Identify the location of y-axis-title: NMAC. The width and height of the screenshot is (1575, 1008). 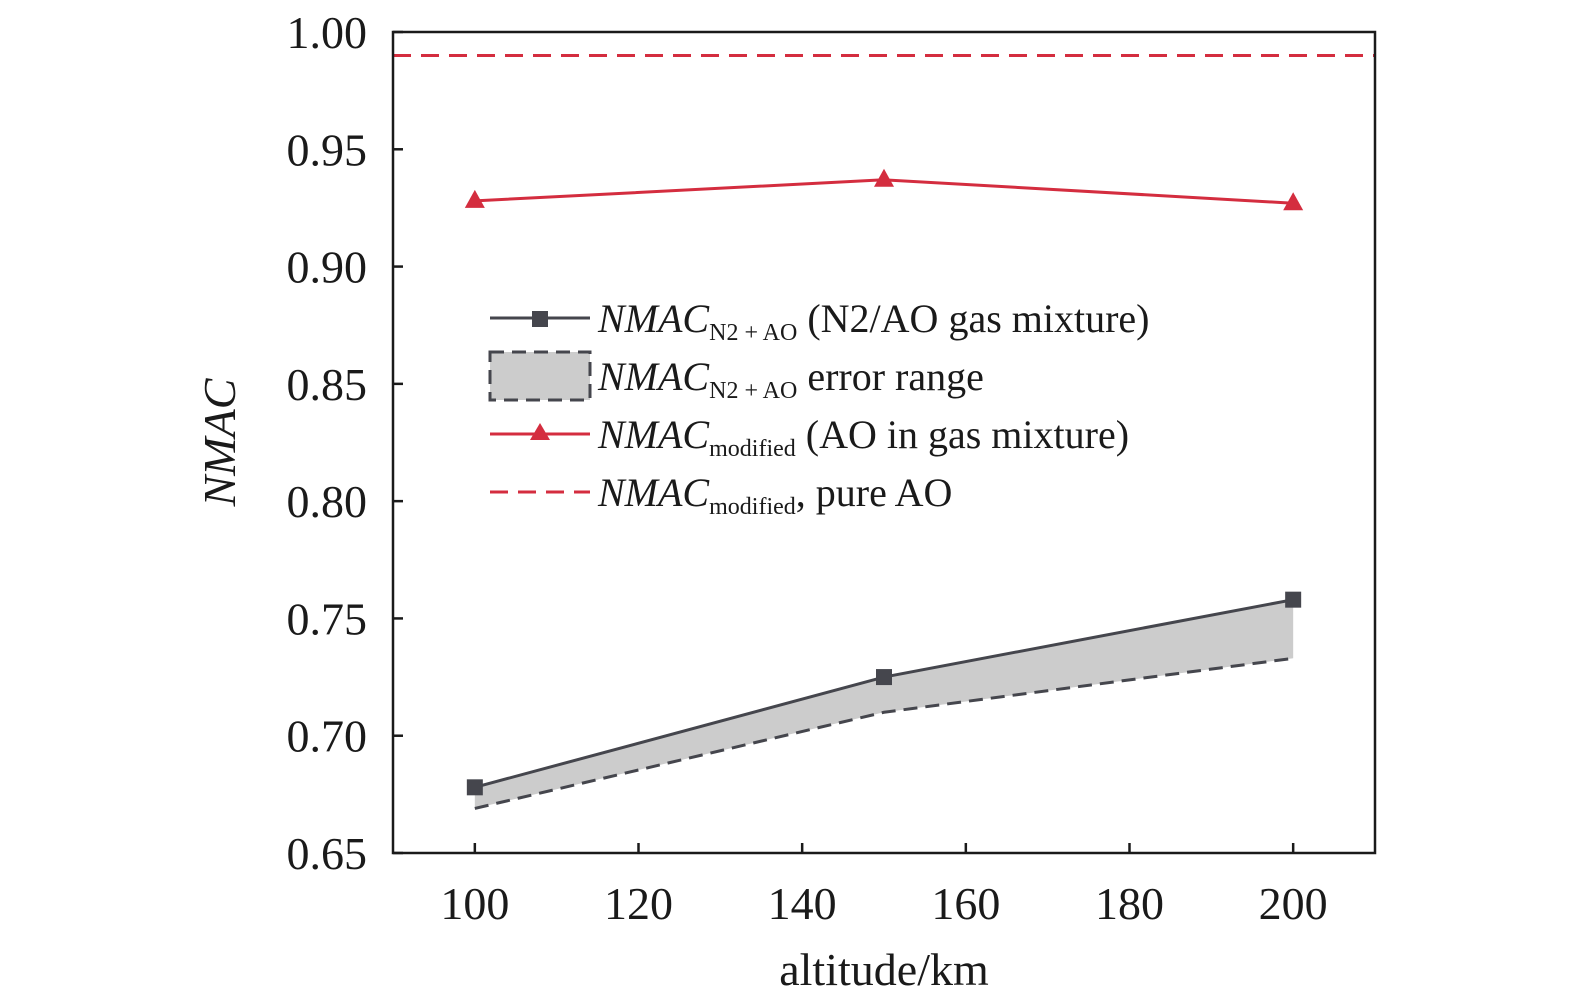
(219, 442).